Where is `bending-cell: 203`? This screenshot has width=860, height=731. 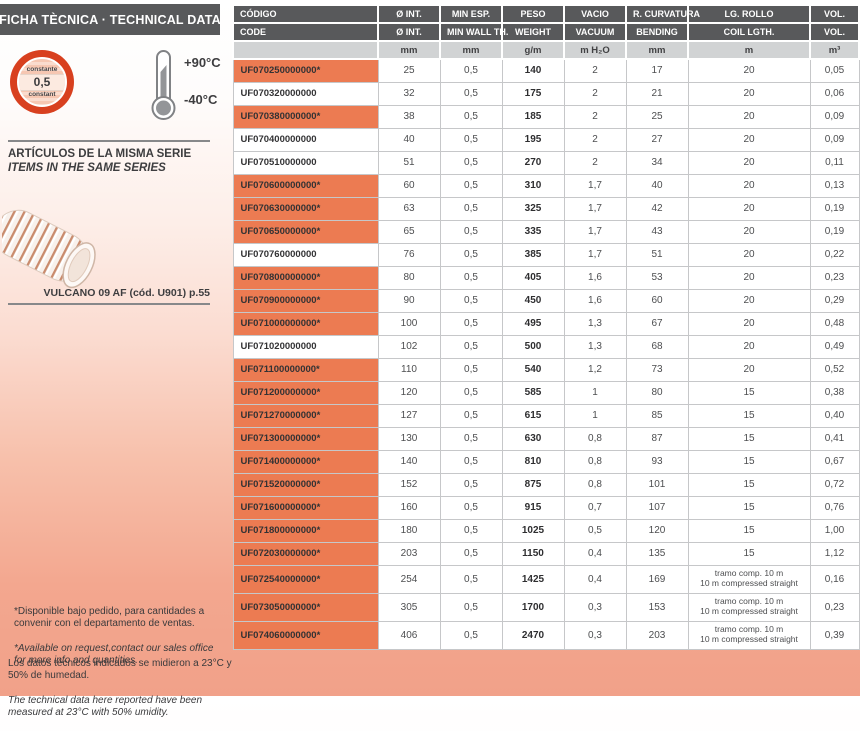 bending-cell: 203 is located at coordinates (657, 635).